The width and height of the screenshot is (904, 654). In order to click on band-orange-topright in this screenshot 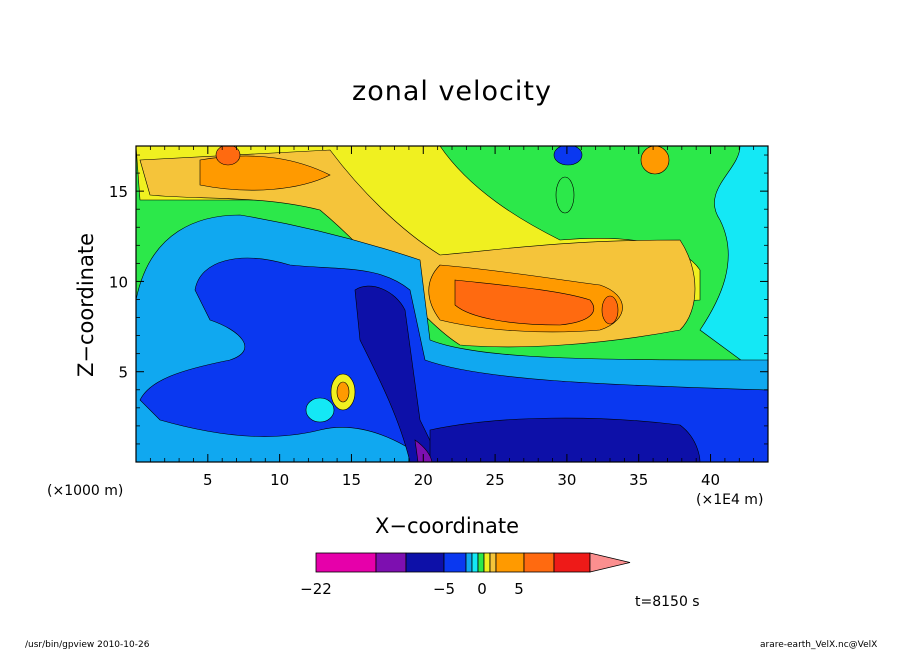, I will do `click(655, 160)`.